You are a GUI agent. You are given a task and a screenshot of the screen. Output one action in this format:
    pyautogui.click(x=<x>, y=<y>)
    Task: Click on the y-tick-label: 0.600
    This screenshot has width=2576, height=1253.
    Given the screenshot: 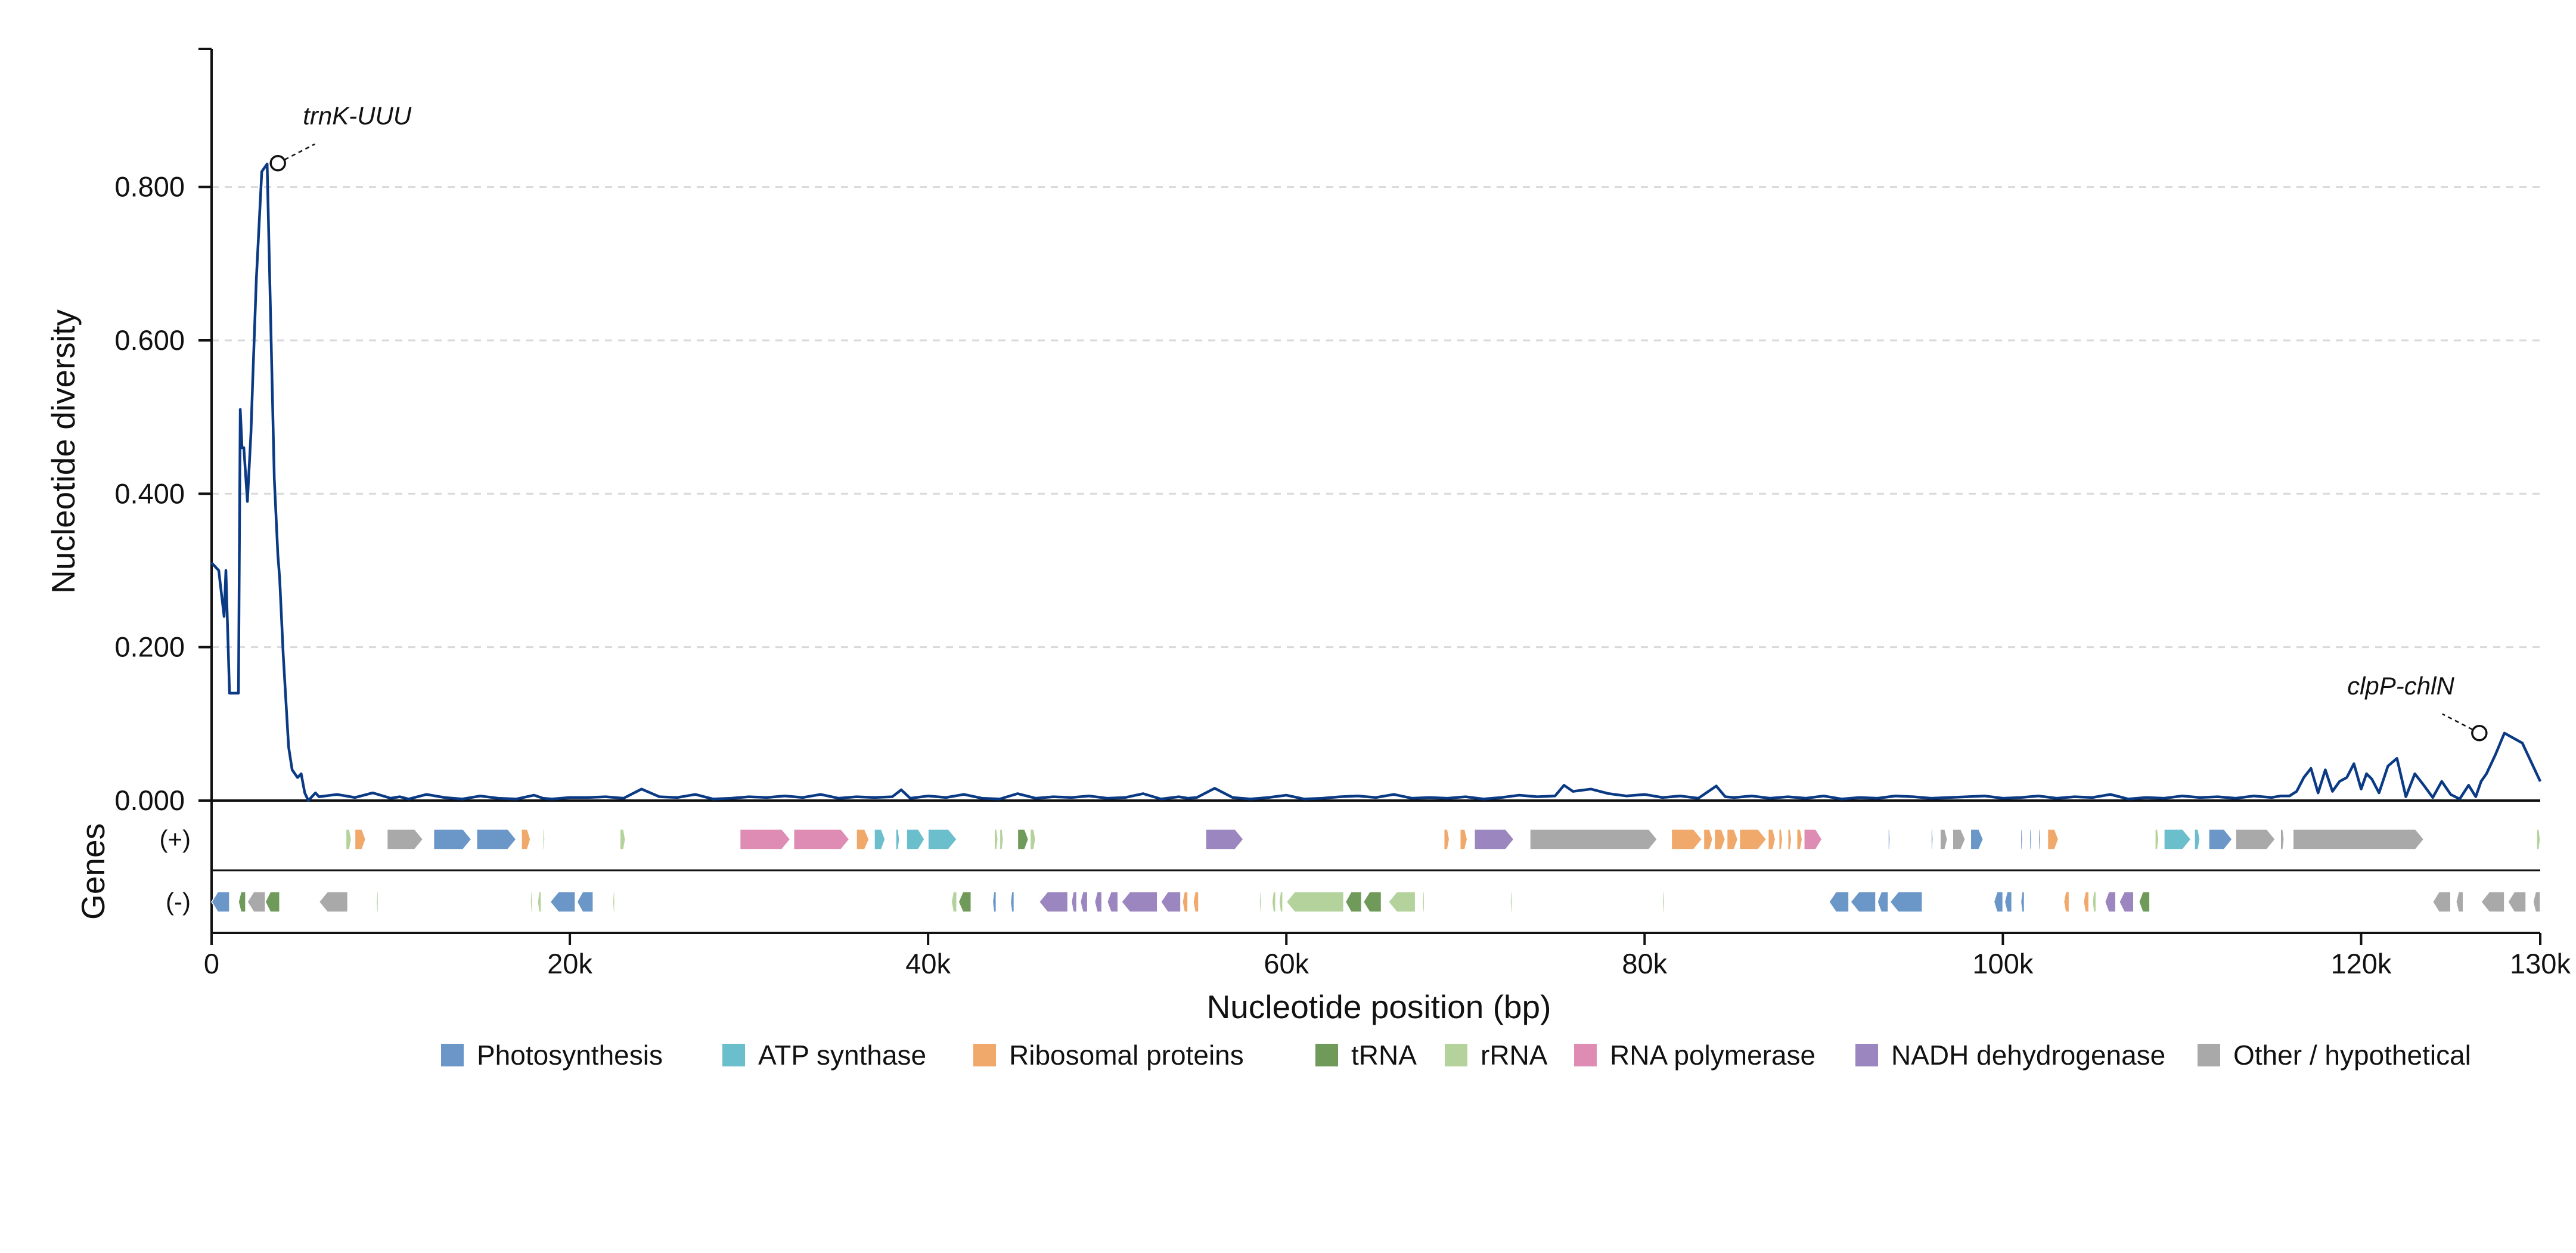 What is the action you would take?
    pyautogui.click(x=149, y=340)
    